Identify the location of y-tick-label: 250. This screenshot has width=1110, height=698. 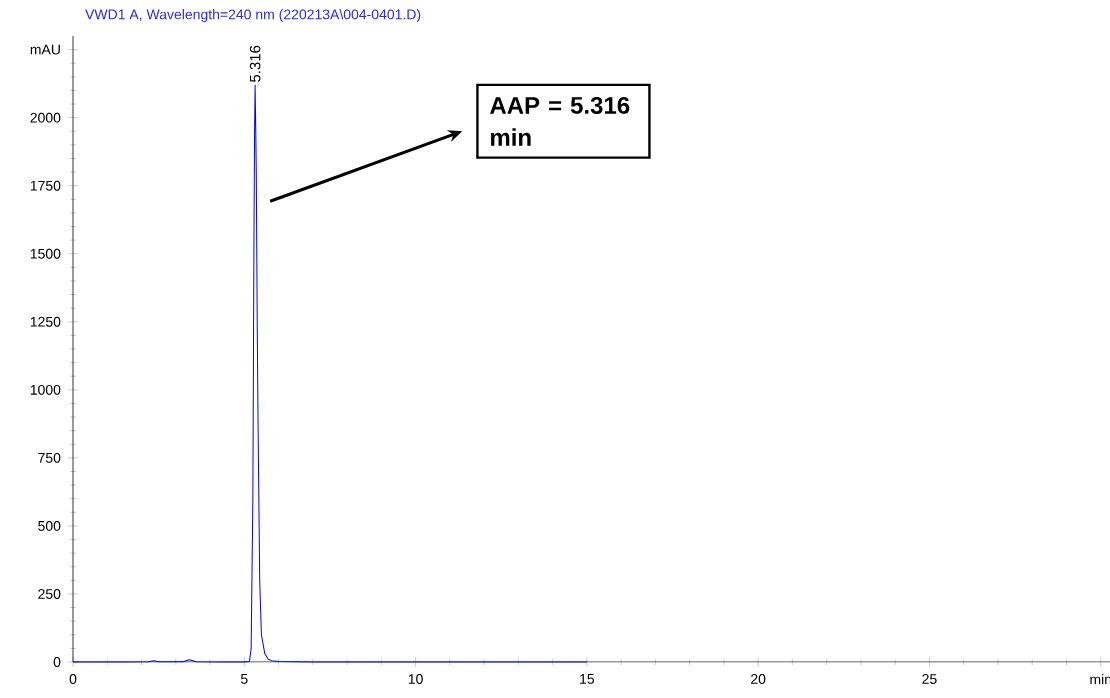
(49, 594).